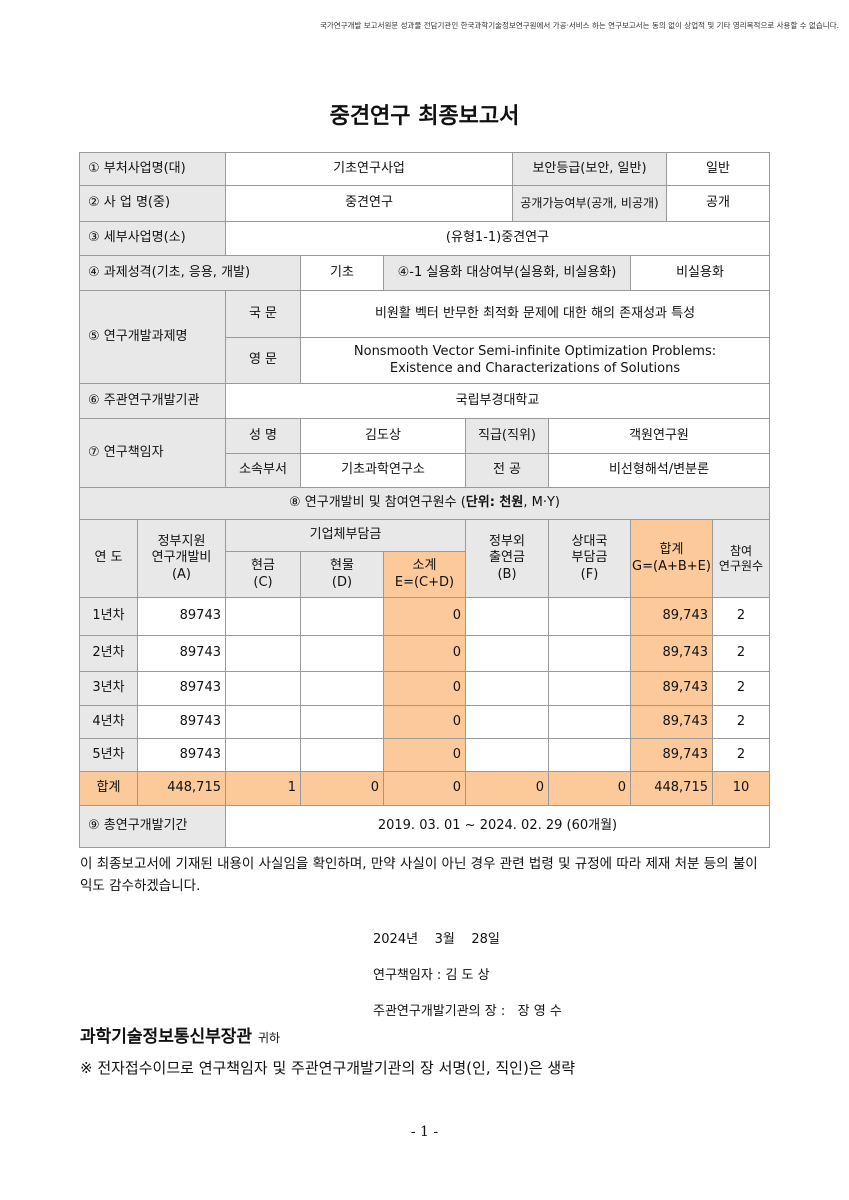 The image size is (849, 1200). What do you see at coordinates (108, 722) in the screenshot?
I see `cell-year: 4년차` at bounding box center [108, 722].